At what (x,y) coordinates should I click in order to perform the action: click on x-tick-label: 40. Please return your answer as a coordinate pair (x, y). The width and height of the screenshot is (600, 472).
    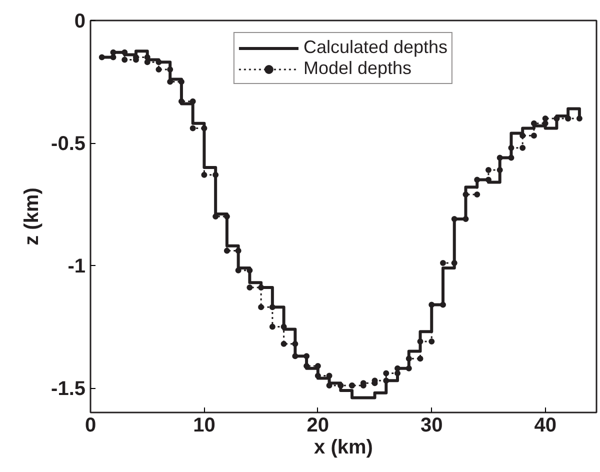
    Looking at the image, I should click on (545, 425).